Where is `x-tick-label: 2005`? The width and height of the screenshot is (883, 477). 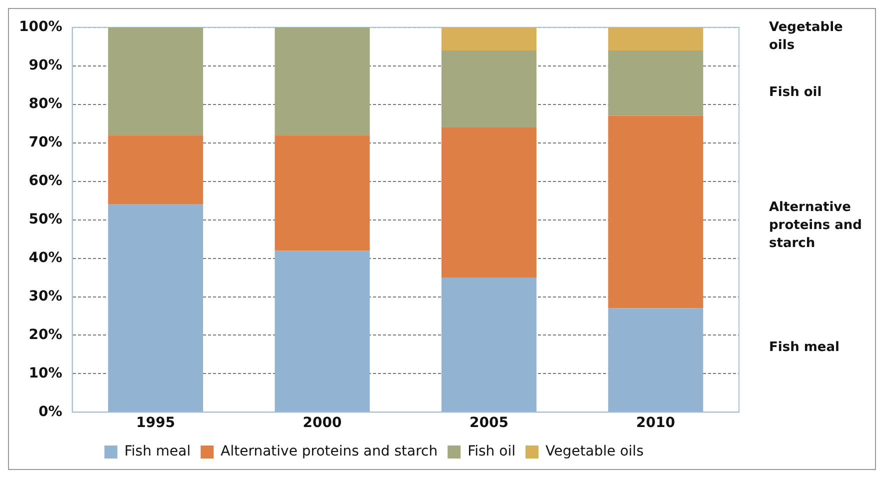
x-tick-label: 2005 is located at coordinates (488, 423).